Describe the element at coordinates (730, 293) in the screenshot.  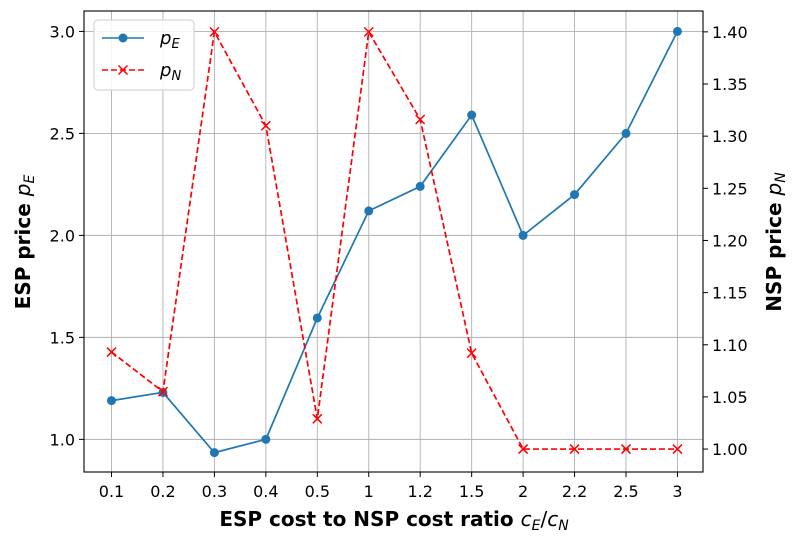
I see `y-right-tick-label: 1.15` at that location.